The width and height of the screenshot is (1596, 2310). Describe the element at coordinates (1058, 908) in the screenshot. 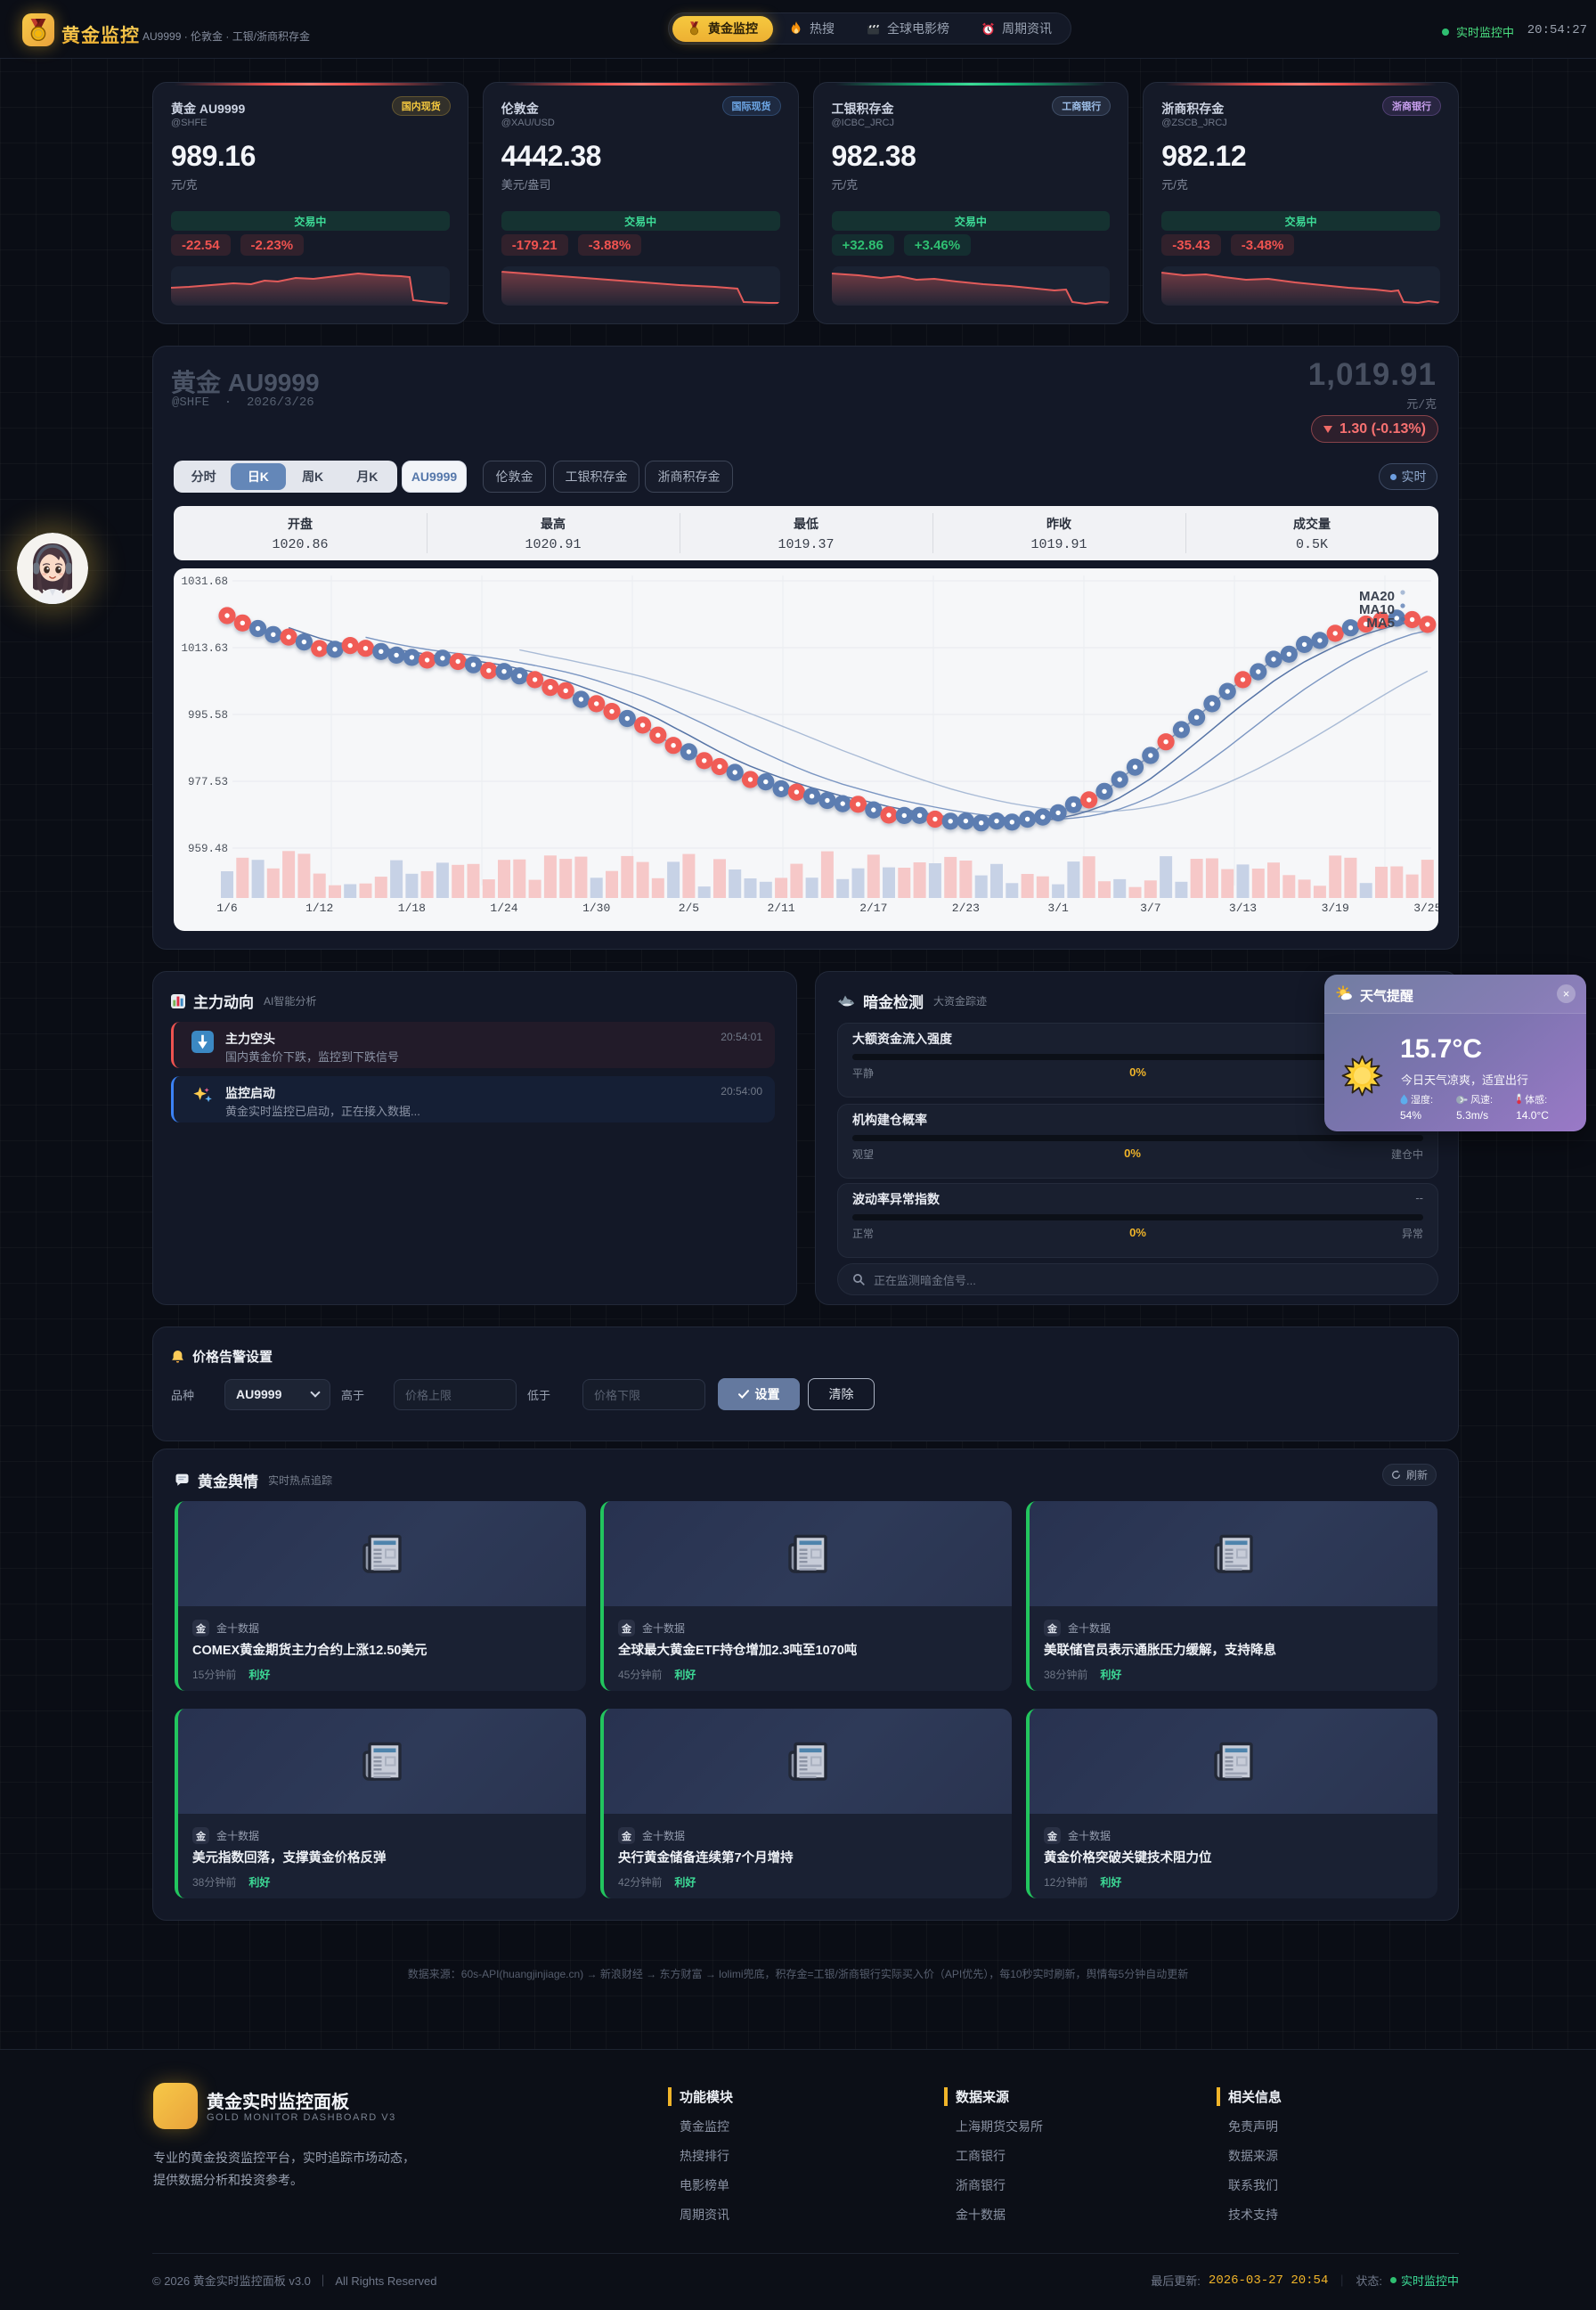

I see `svg-text: 3/1` at that location.